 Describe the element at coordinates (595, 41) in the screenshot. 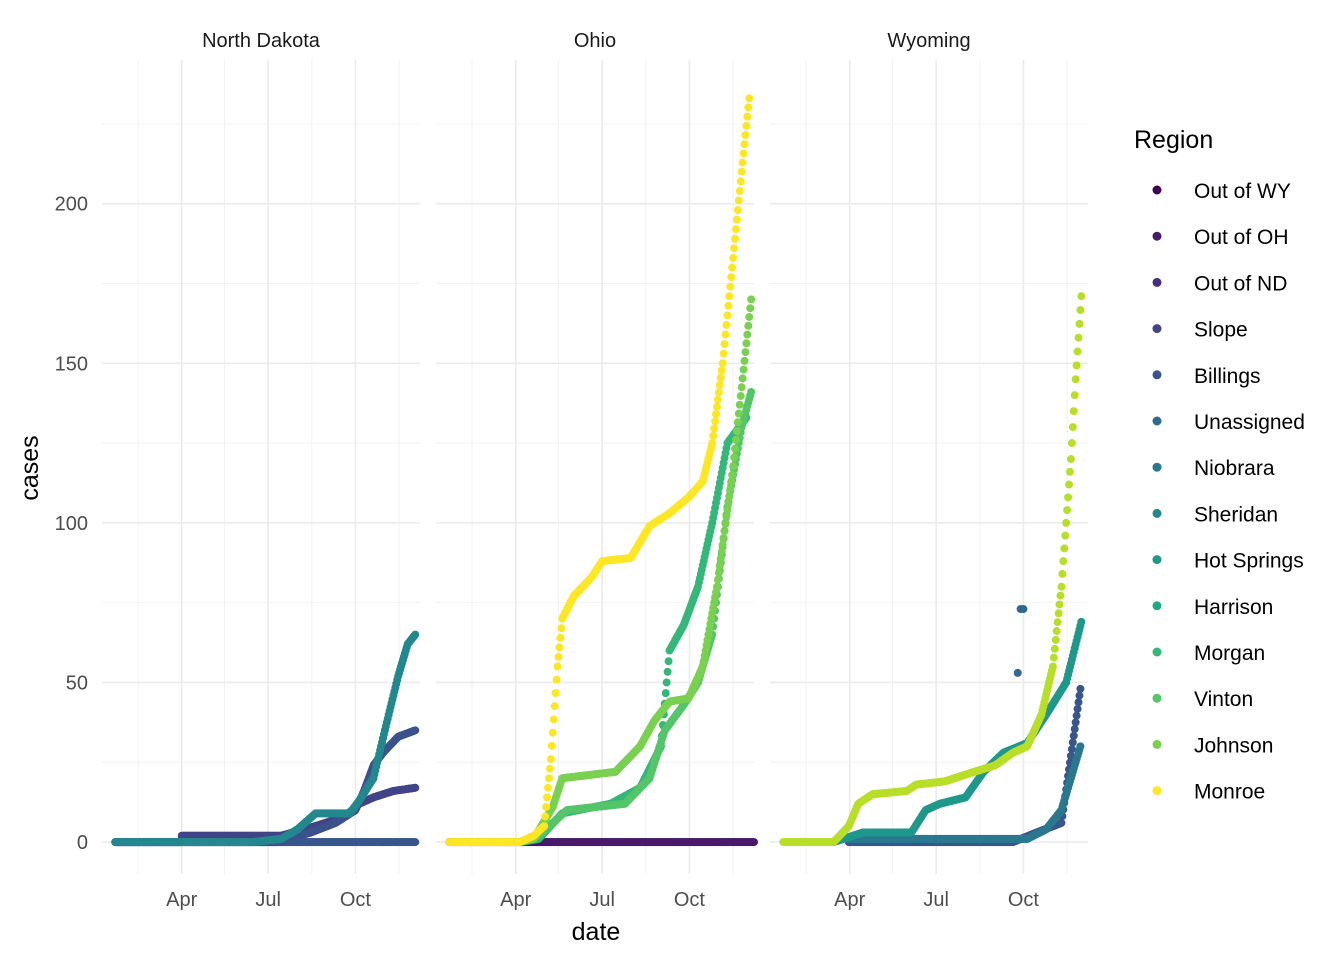

I see `facet-title: Ohio` at that location.